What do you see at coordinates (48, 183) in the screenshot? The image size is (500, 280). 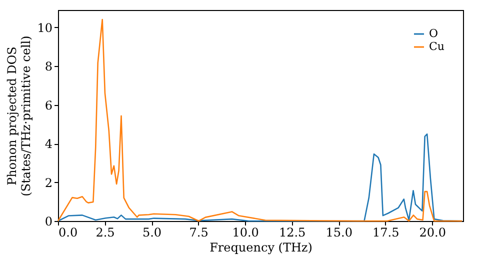 I see `y-tick-label: 2` at bounding box center [48, 183].